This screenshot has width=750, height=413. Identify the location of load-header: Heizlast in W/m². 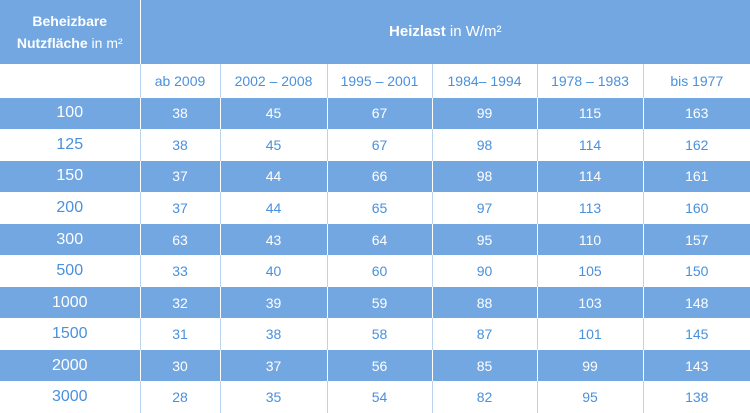
(444, 32).